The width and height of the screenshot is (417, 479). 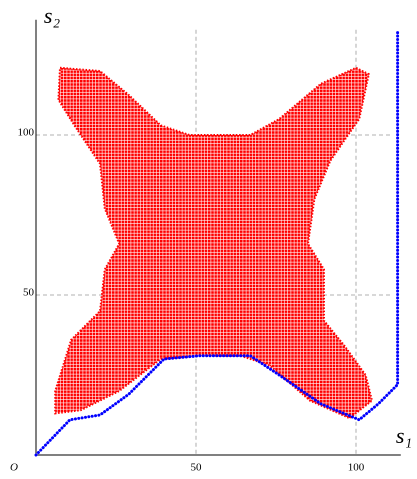 What do you see at coordinates (29, 293) in the screenshot?
I see `y-tick-label: 50` at bounding box center [29, 293].